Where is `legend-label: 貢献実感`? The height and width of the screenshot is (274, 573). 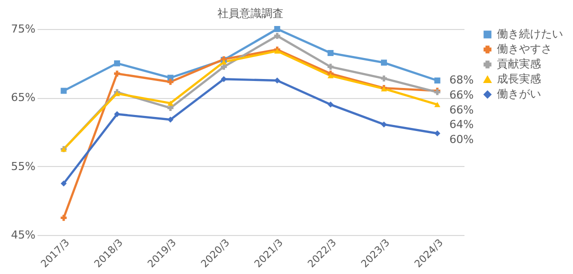
legend-label: 貢献実感 is located at coordinates (519, 64).